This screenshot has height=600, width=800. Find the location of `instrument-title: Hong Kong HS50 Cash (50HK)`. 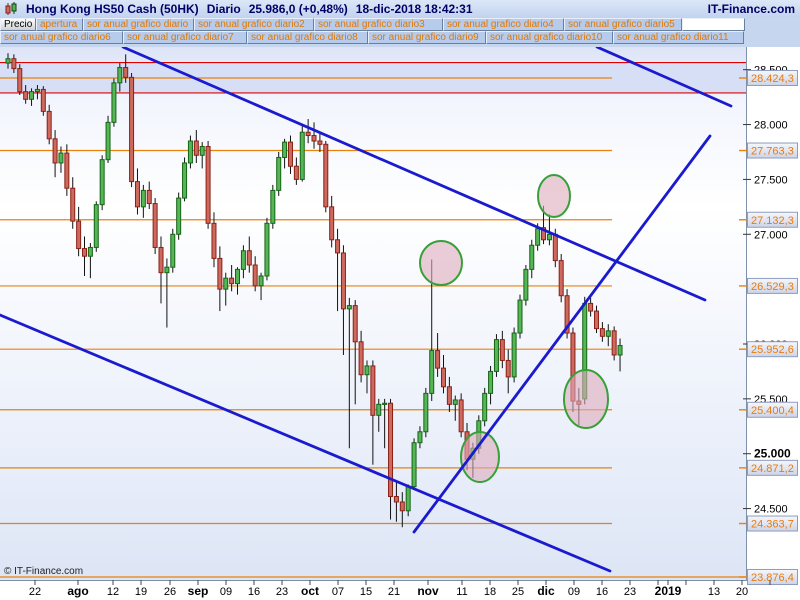

instrument-title: Hong Kong HS50 Cash (50HK) is located at coordinates (112, 9).